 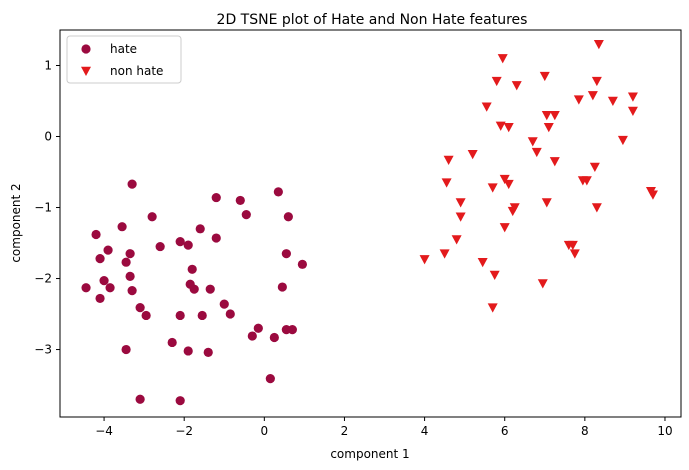 I want to click on x-axis-label: component 1, so click(x=369, y=454).